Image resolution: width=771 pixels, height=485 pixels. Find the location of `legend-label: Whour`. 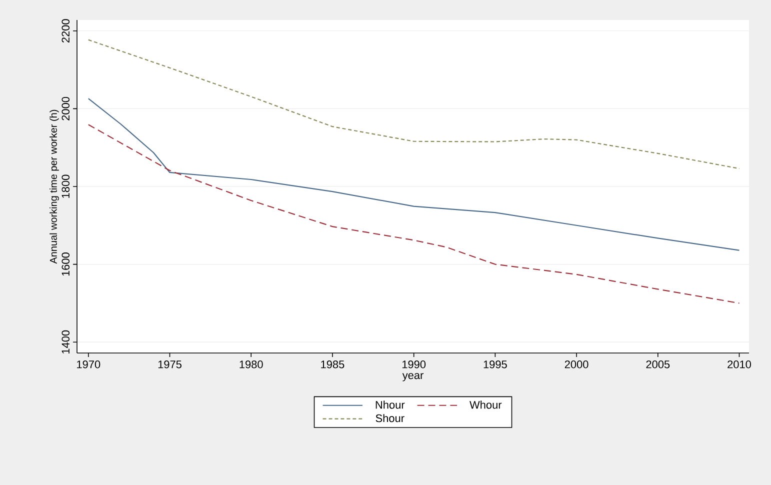

legend-label: Whour is located at coordinates (486, 404).